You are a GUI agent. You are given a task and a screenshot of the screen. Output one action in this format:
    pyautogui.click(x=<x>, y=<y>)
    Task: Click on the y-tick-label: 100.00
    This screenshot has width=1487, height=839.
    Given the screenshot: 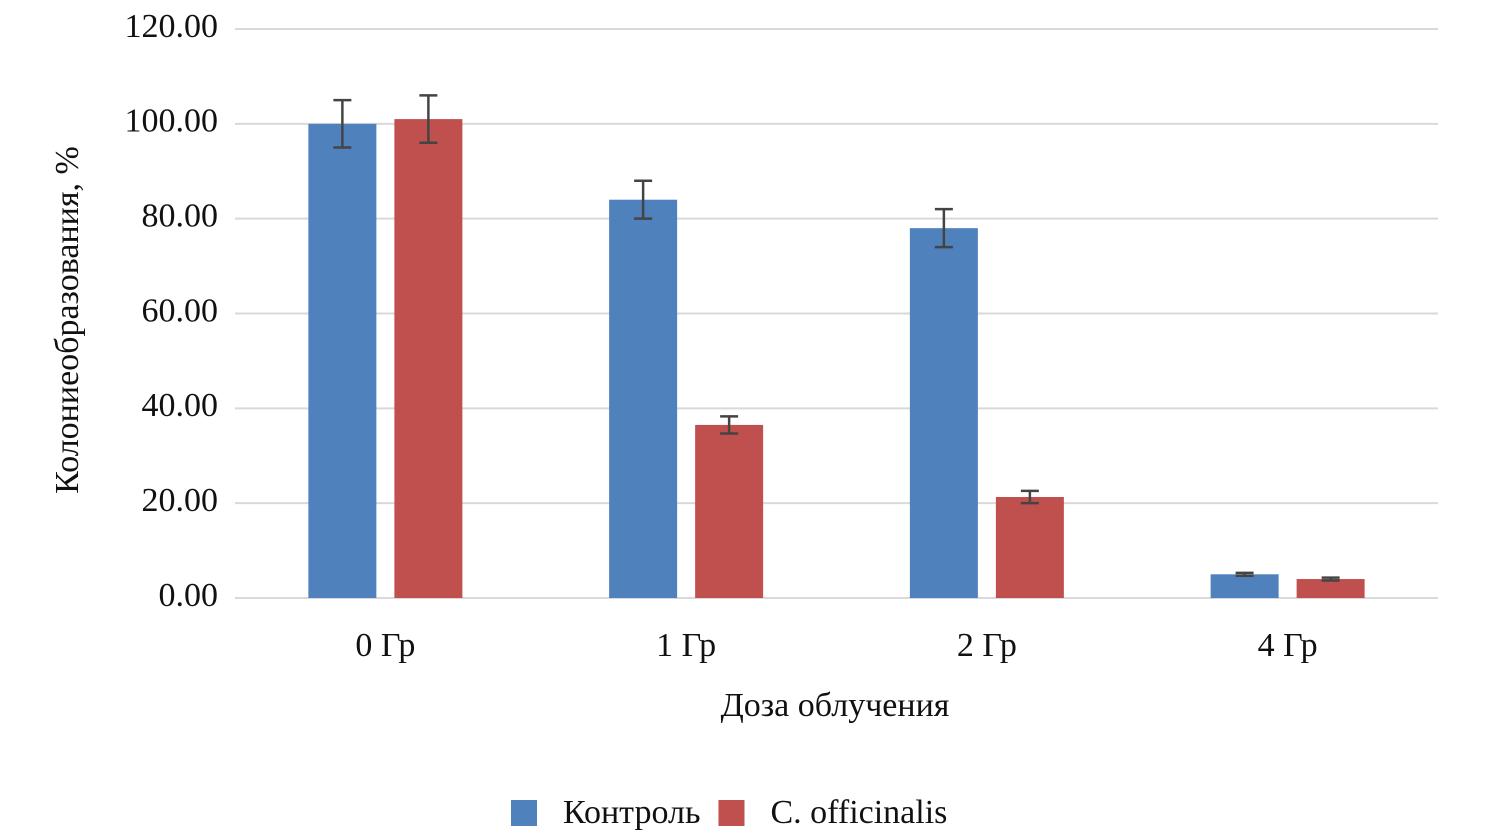 What is the action you would take?
    pyautogui.click(x=172, y=121)
    